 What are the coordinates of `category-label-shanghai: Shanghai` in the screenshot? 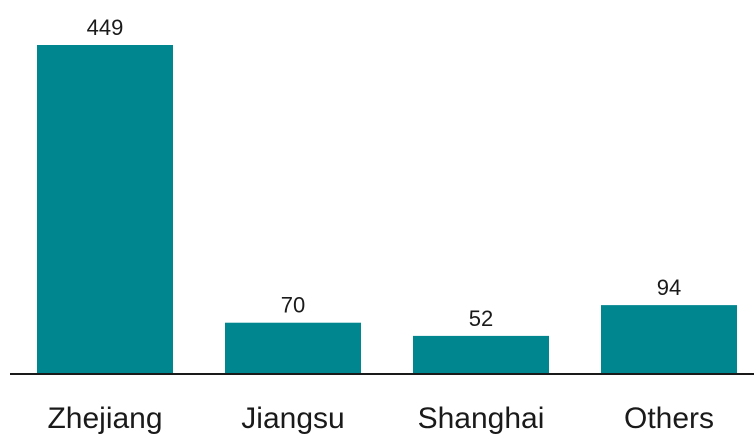 It's located at (481, 418).